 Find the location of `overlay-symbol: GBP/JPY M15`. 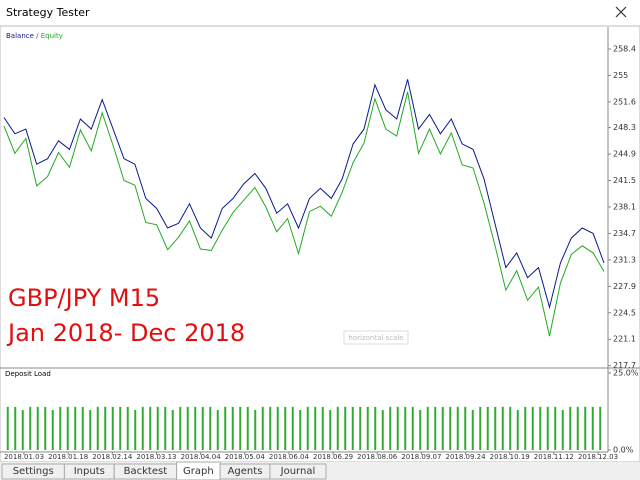

overlay-symbol: GBP/JPY M15 is located at coordinates (84, 298).